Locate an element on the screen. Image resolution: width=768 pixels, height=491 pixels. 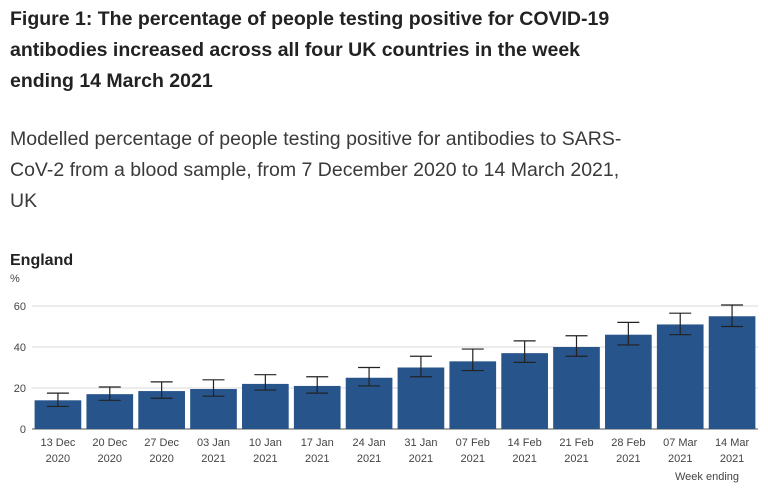
x-tick-label: 17 Jan is located at coordinates (317, 443).